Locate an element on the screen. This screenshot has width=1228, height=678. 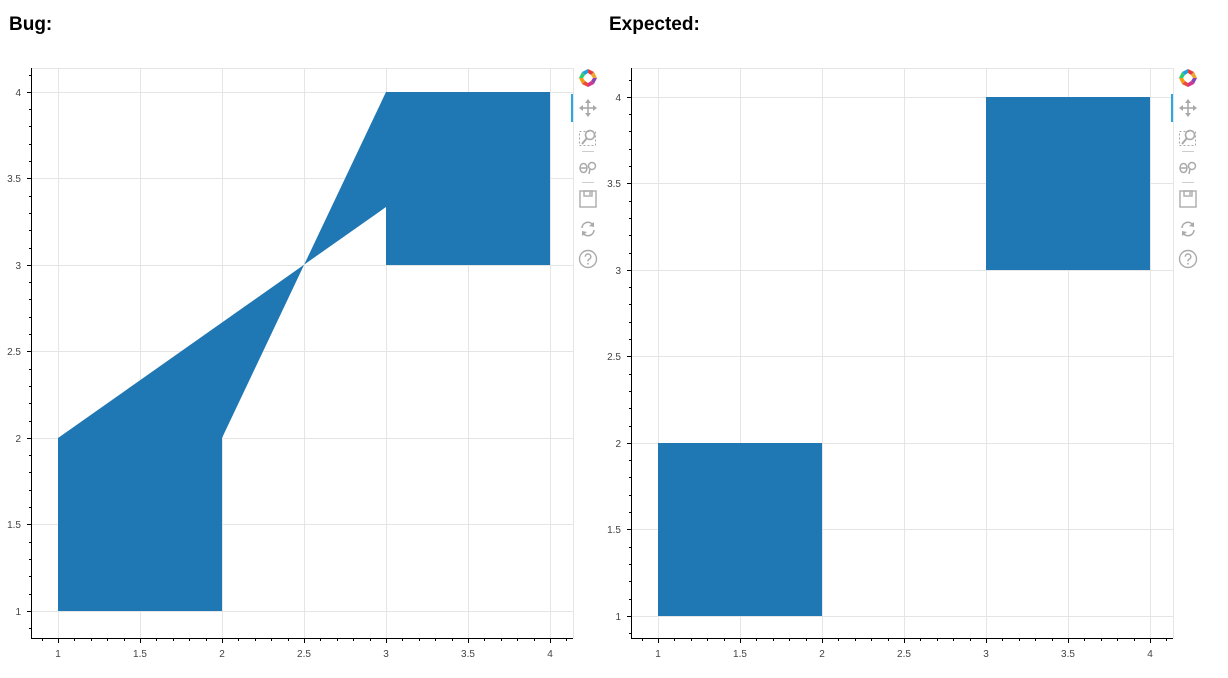
expected-toolbar is located at coordinates (1187, 170).